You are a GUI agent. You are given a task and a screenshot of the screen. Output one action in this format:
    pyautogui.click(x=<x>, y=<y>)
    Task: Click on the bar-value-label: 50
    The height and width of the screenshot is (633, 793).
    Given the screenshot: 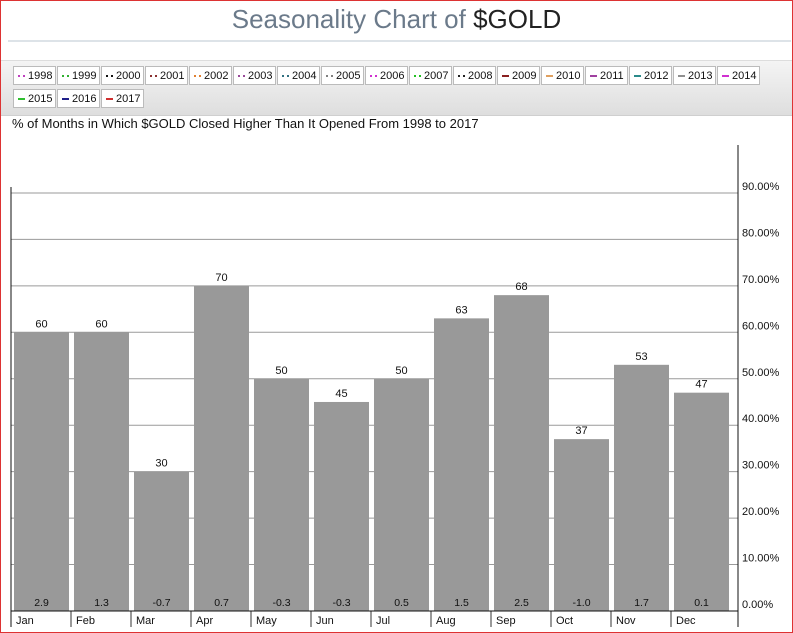 What is the action you would take?
    pyautogui.click(x=281, y=371)
    